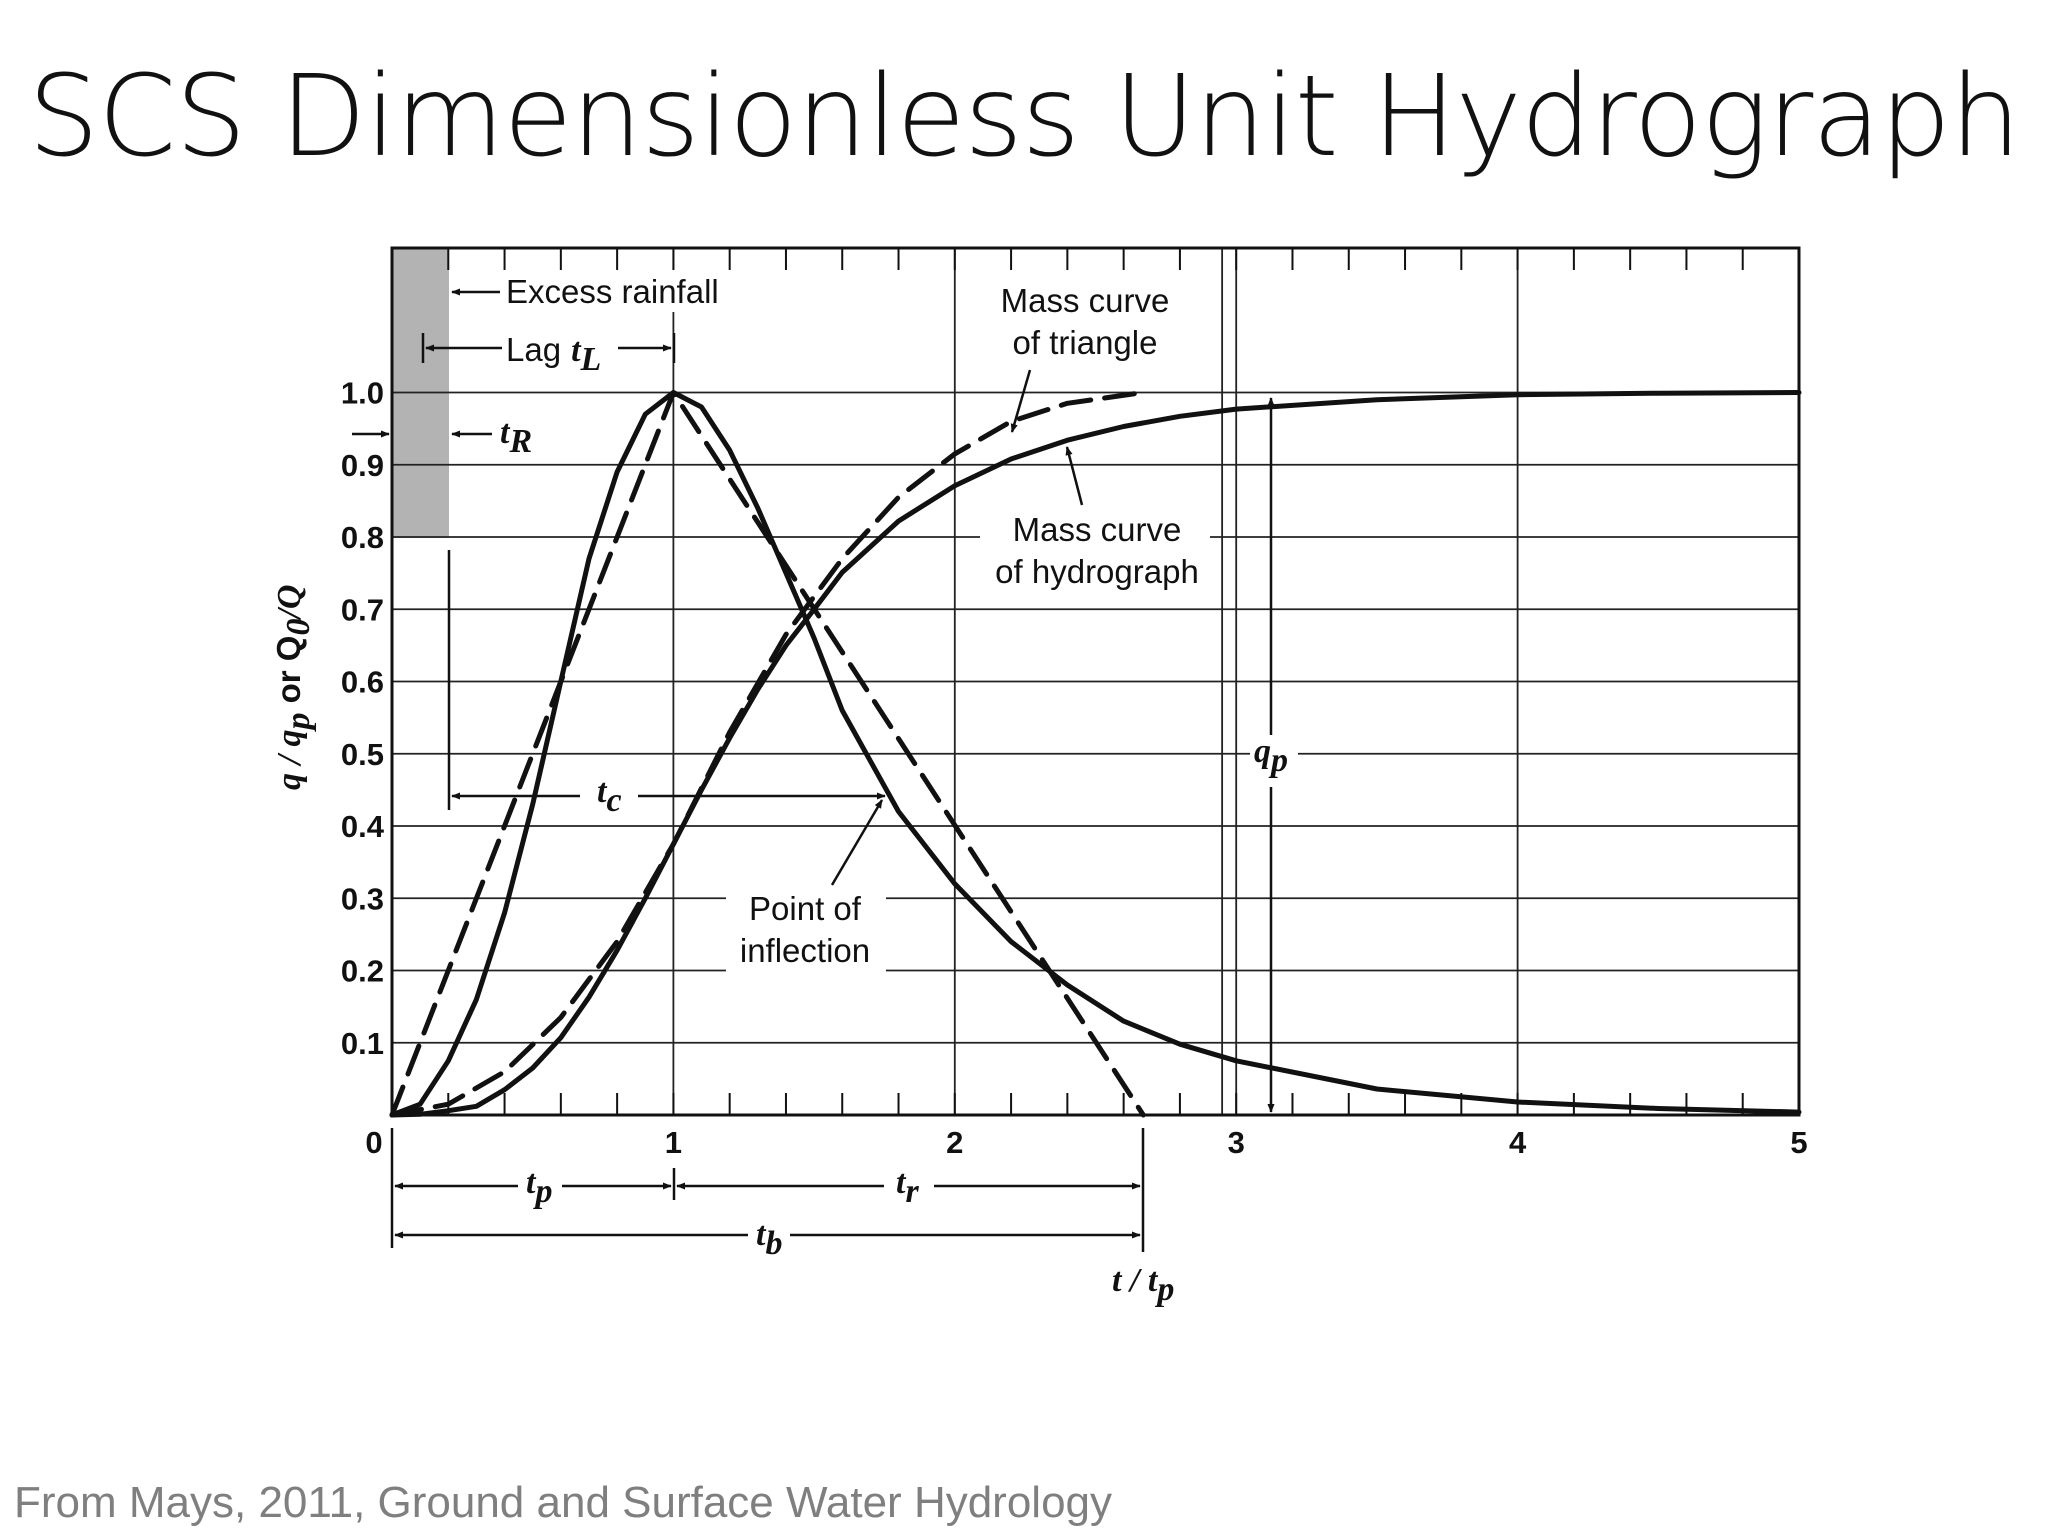  I want to click on y-tick-labels: 0.1 0.2 0.3 0.4 0.5 0.6 0.7 0.8 0.9 1.0, so click(363, 718).